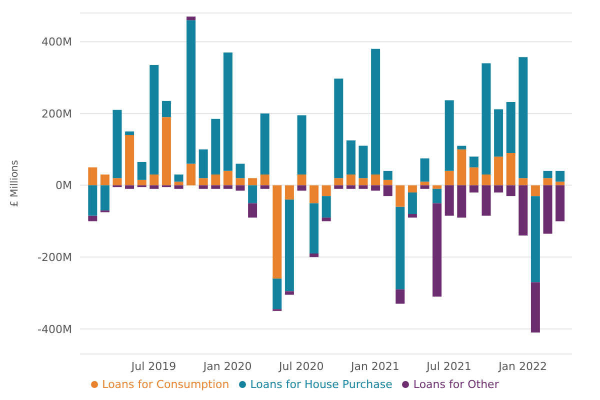  What do you see at coordinates (523, 366) in the screenshot?
I see `x-tick-label: Jan 2022` at bounding box center [523, 366].